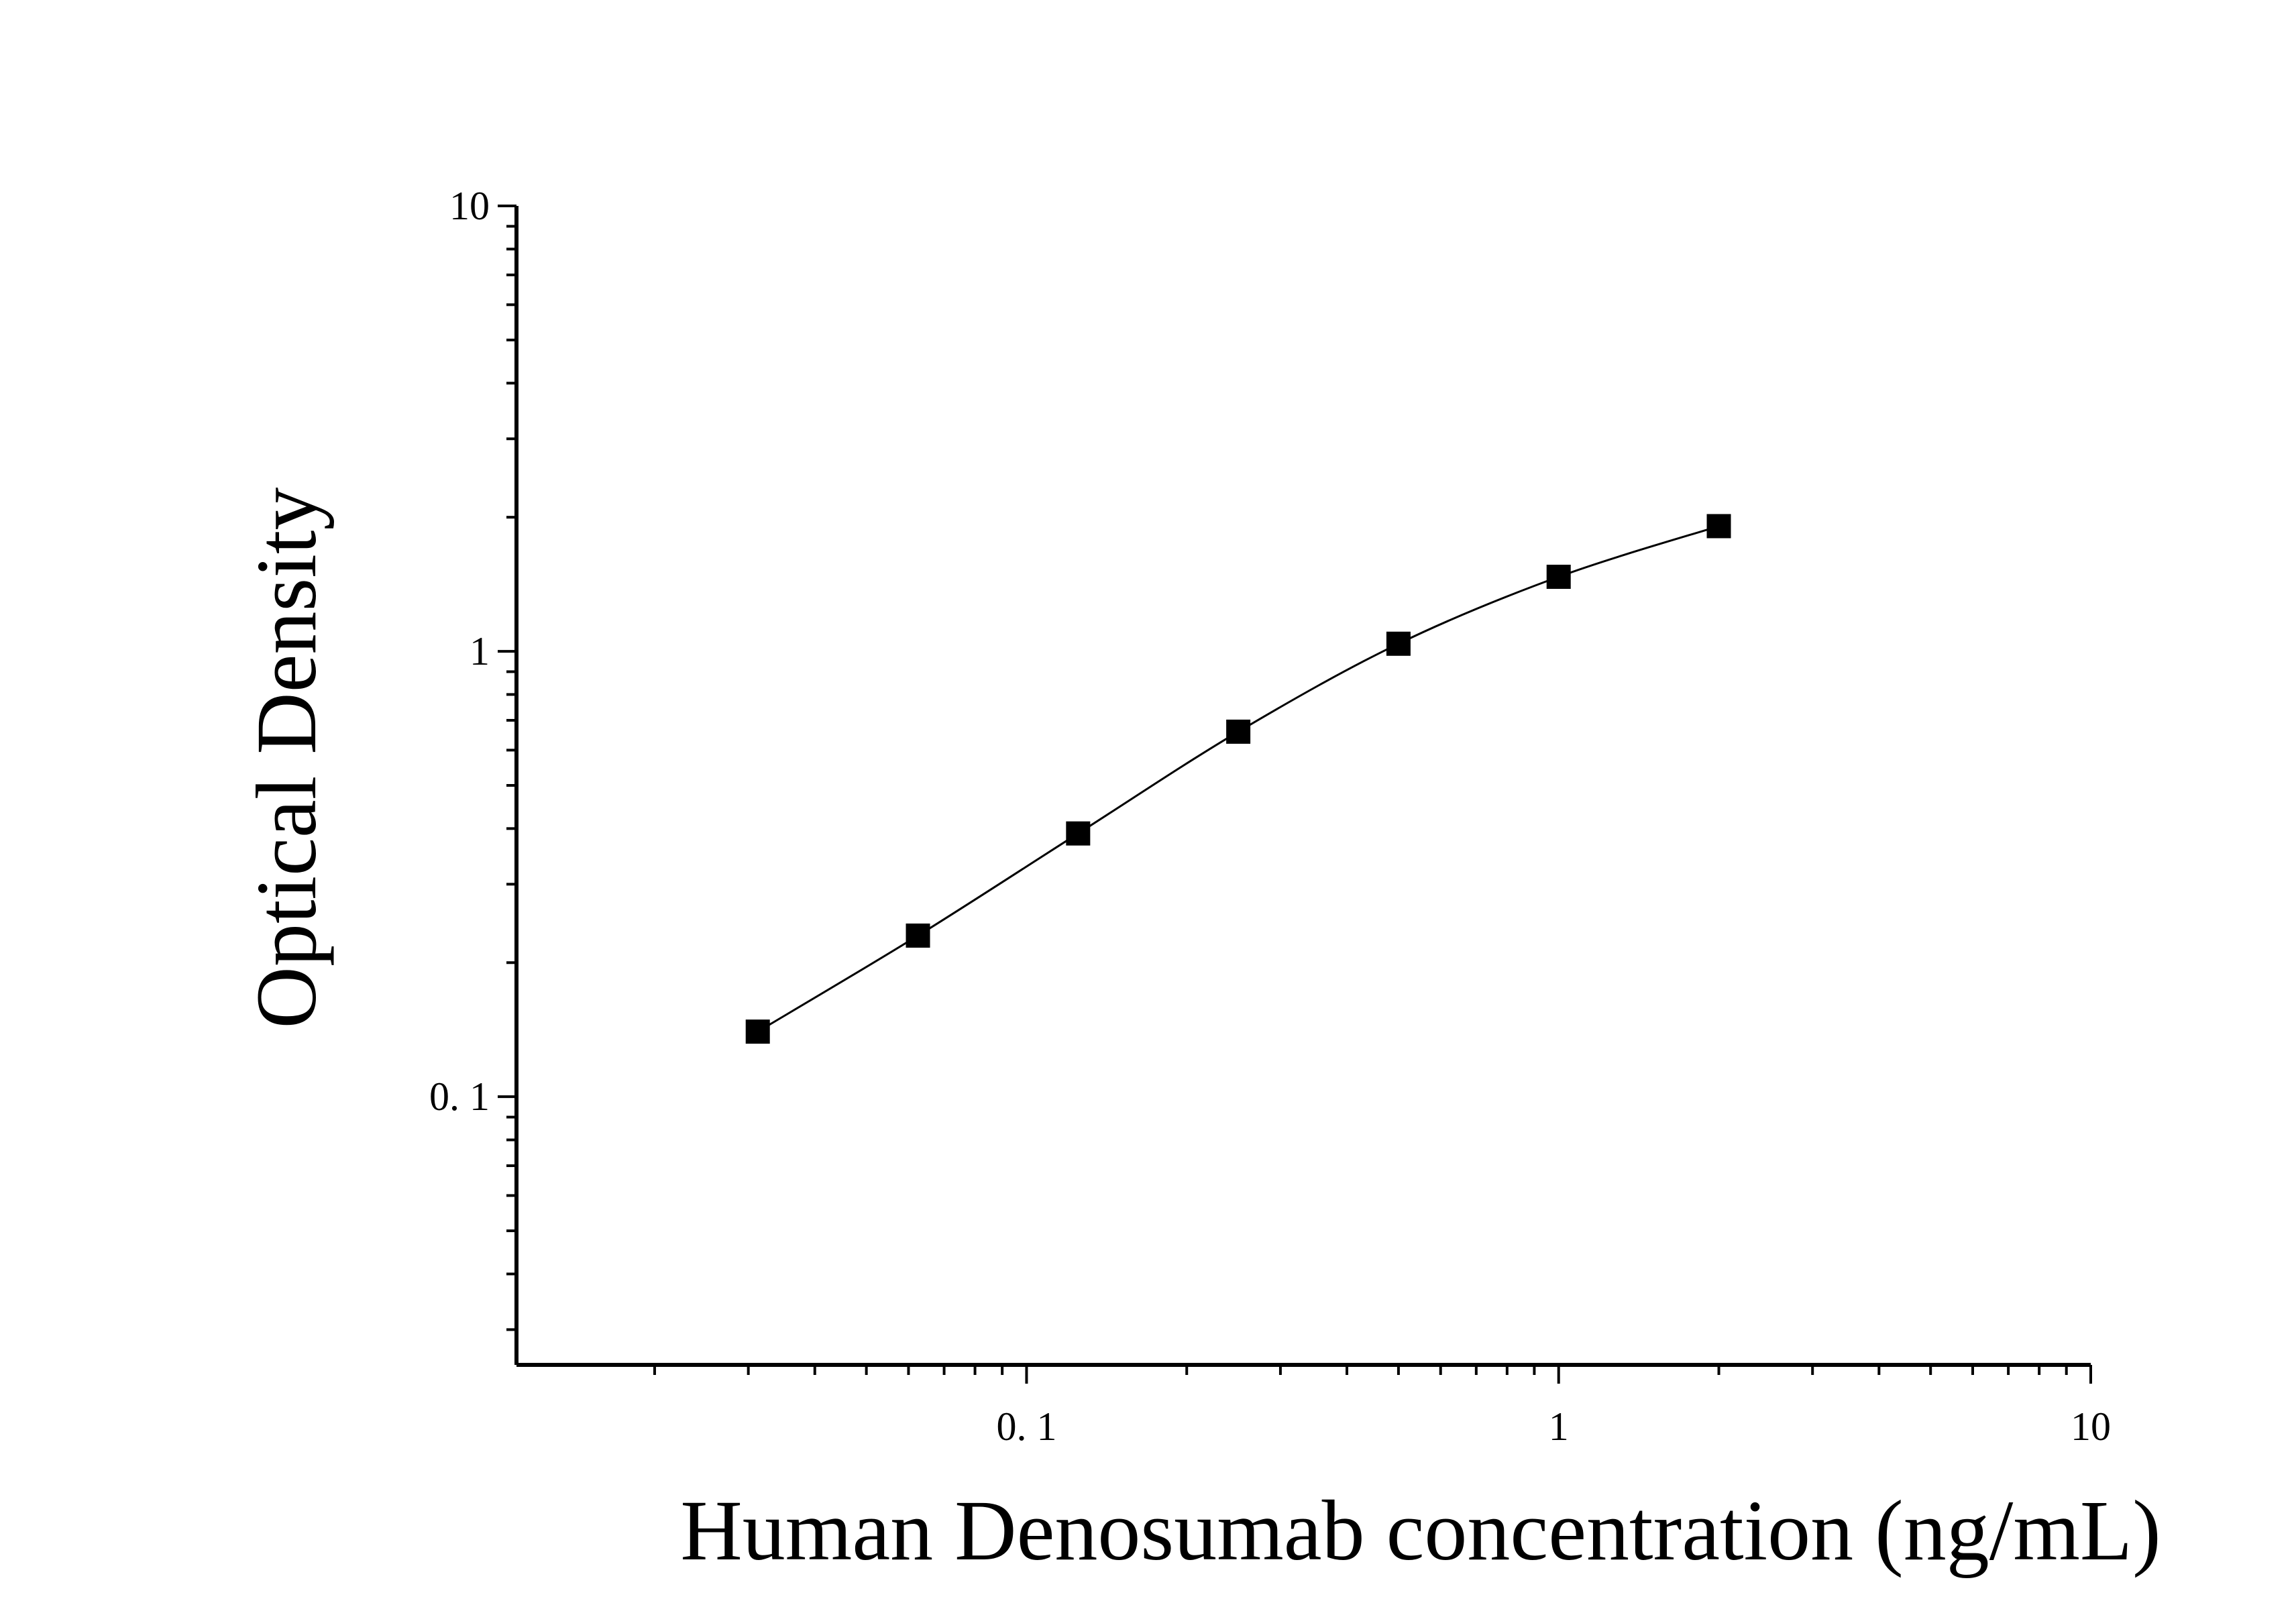 The image size is (2296, 1607). What do you see at coordinates (1026, 1426) in the screenshot?
I see `x-tick-label: 0. 1` at bounding box center [1026, 1426].